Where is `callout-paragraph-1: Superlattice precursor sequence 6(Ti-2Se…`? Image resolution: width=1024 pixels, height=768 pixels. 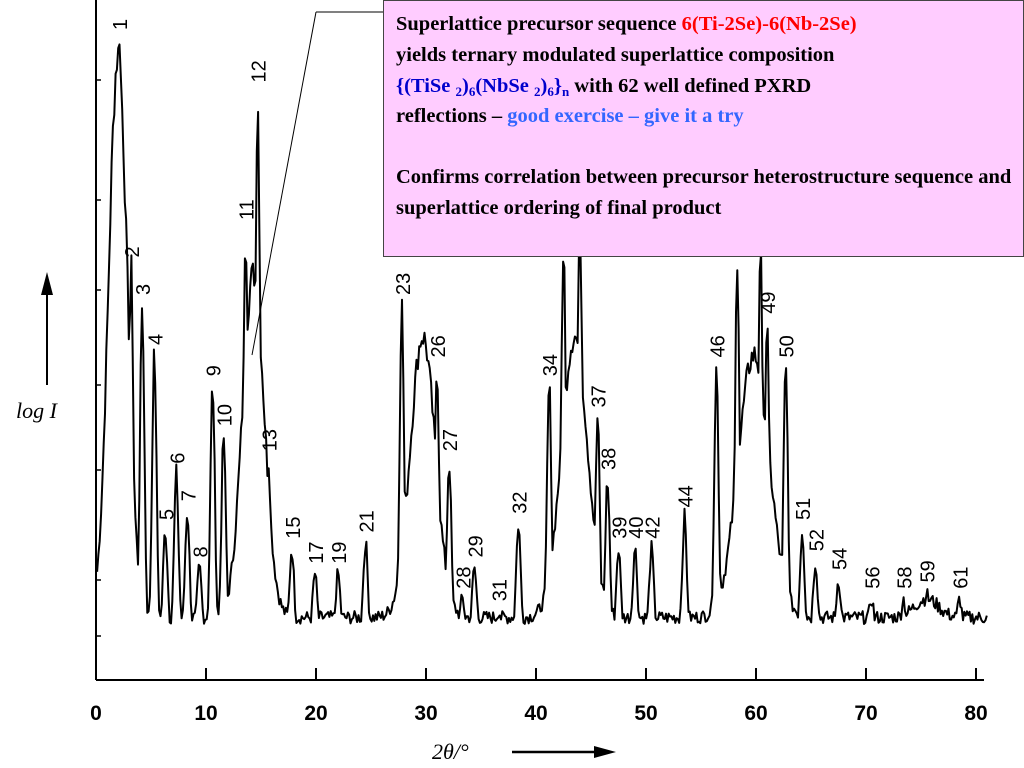 callout-paragraph-1: Superlattice precursor sequence 6(Ti-2Se… is located at coordinates (705, 70).